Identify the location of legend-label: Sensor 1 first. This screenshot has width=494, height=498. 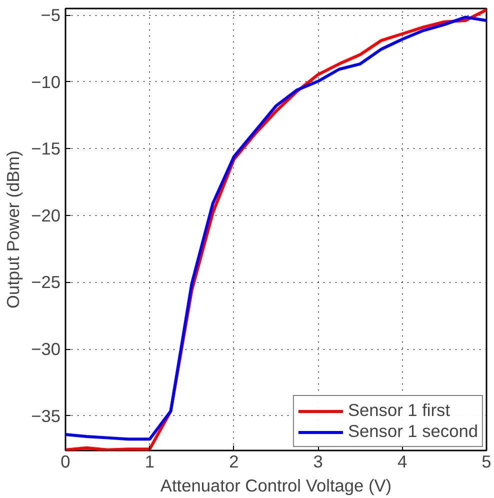
(399, 410).